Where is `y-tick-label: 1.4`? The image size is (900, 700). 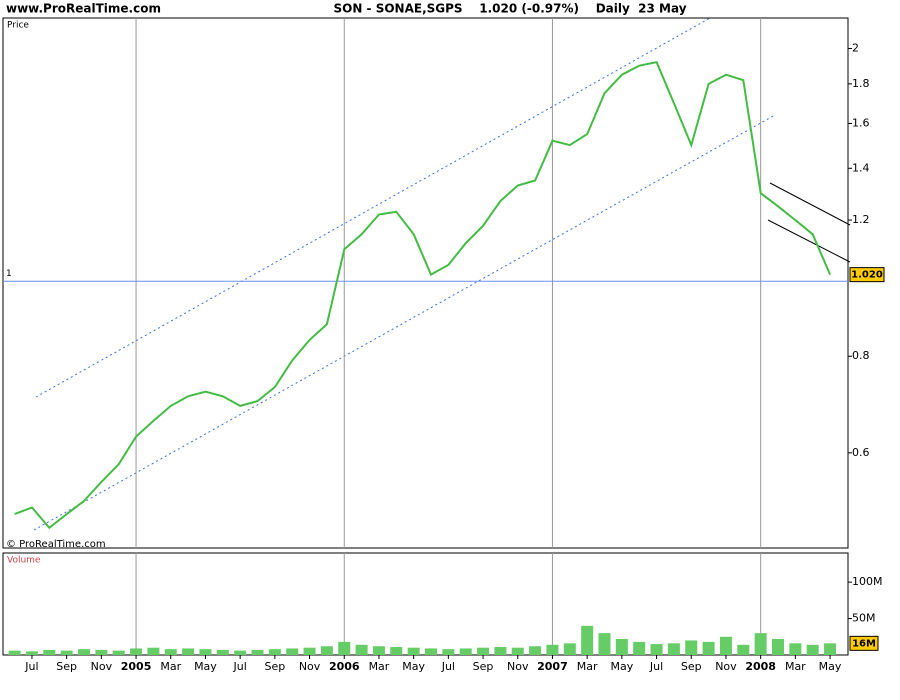
y-tick-label: 1.4 is located at coordinates (861, 167).